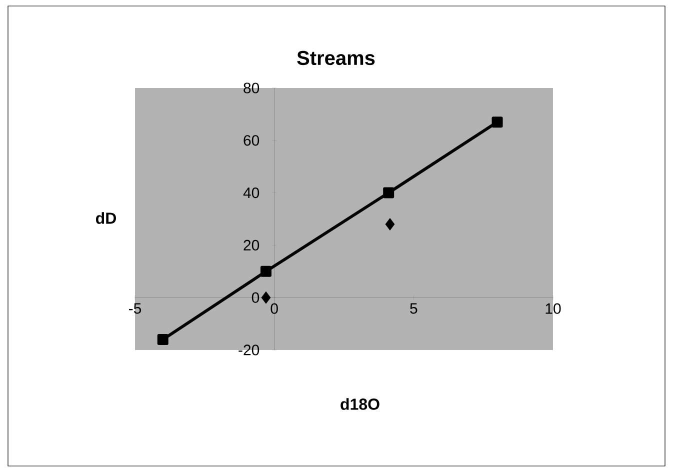 The width and height of the screenshot is (673, 475). Describe the element at coordinates (256, 297) in the screenshot. I see `y-tick-label: 0` at that location.